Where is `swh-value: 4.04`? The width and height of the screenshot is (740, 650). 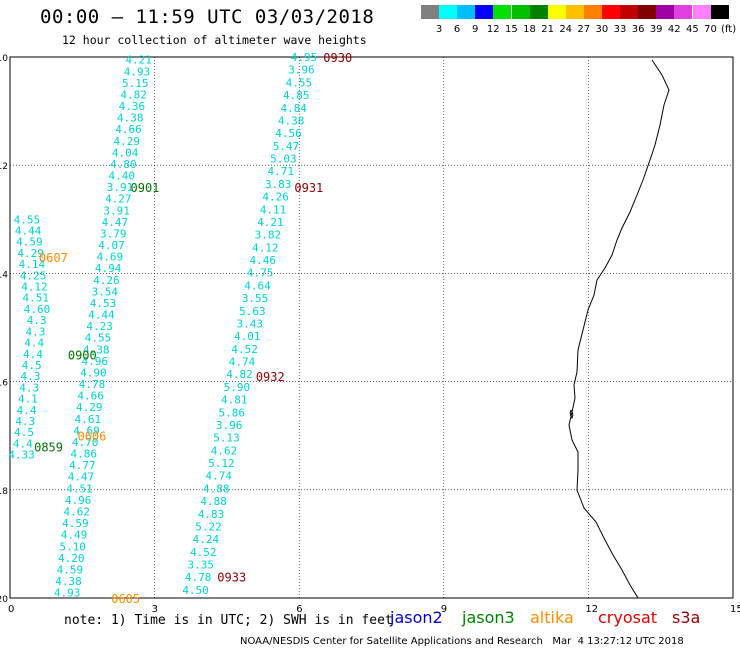 swh-value: 4.04 is located at coordinates (125, 152).